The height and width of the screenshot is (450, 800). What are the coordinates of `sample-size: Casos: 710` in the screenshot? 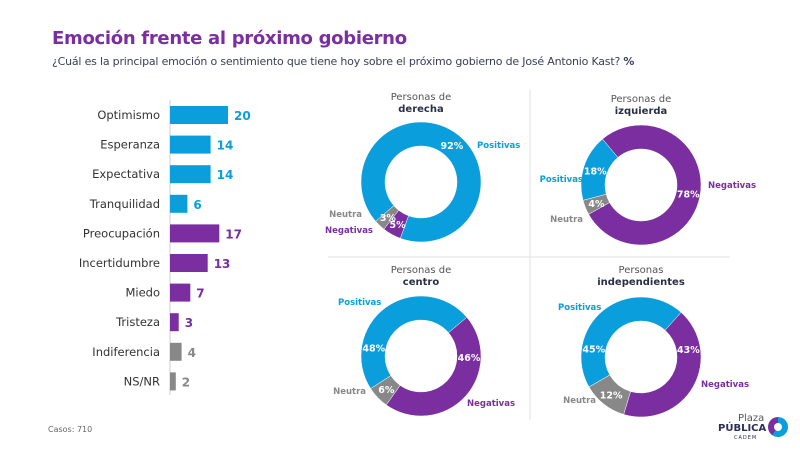 It's located at (70, 429).